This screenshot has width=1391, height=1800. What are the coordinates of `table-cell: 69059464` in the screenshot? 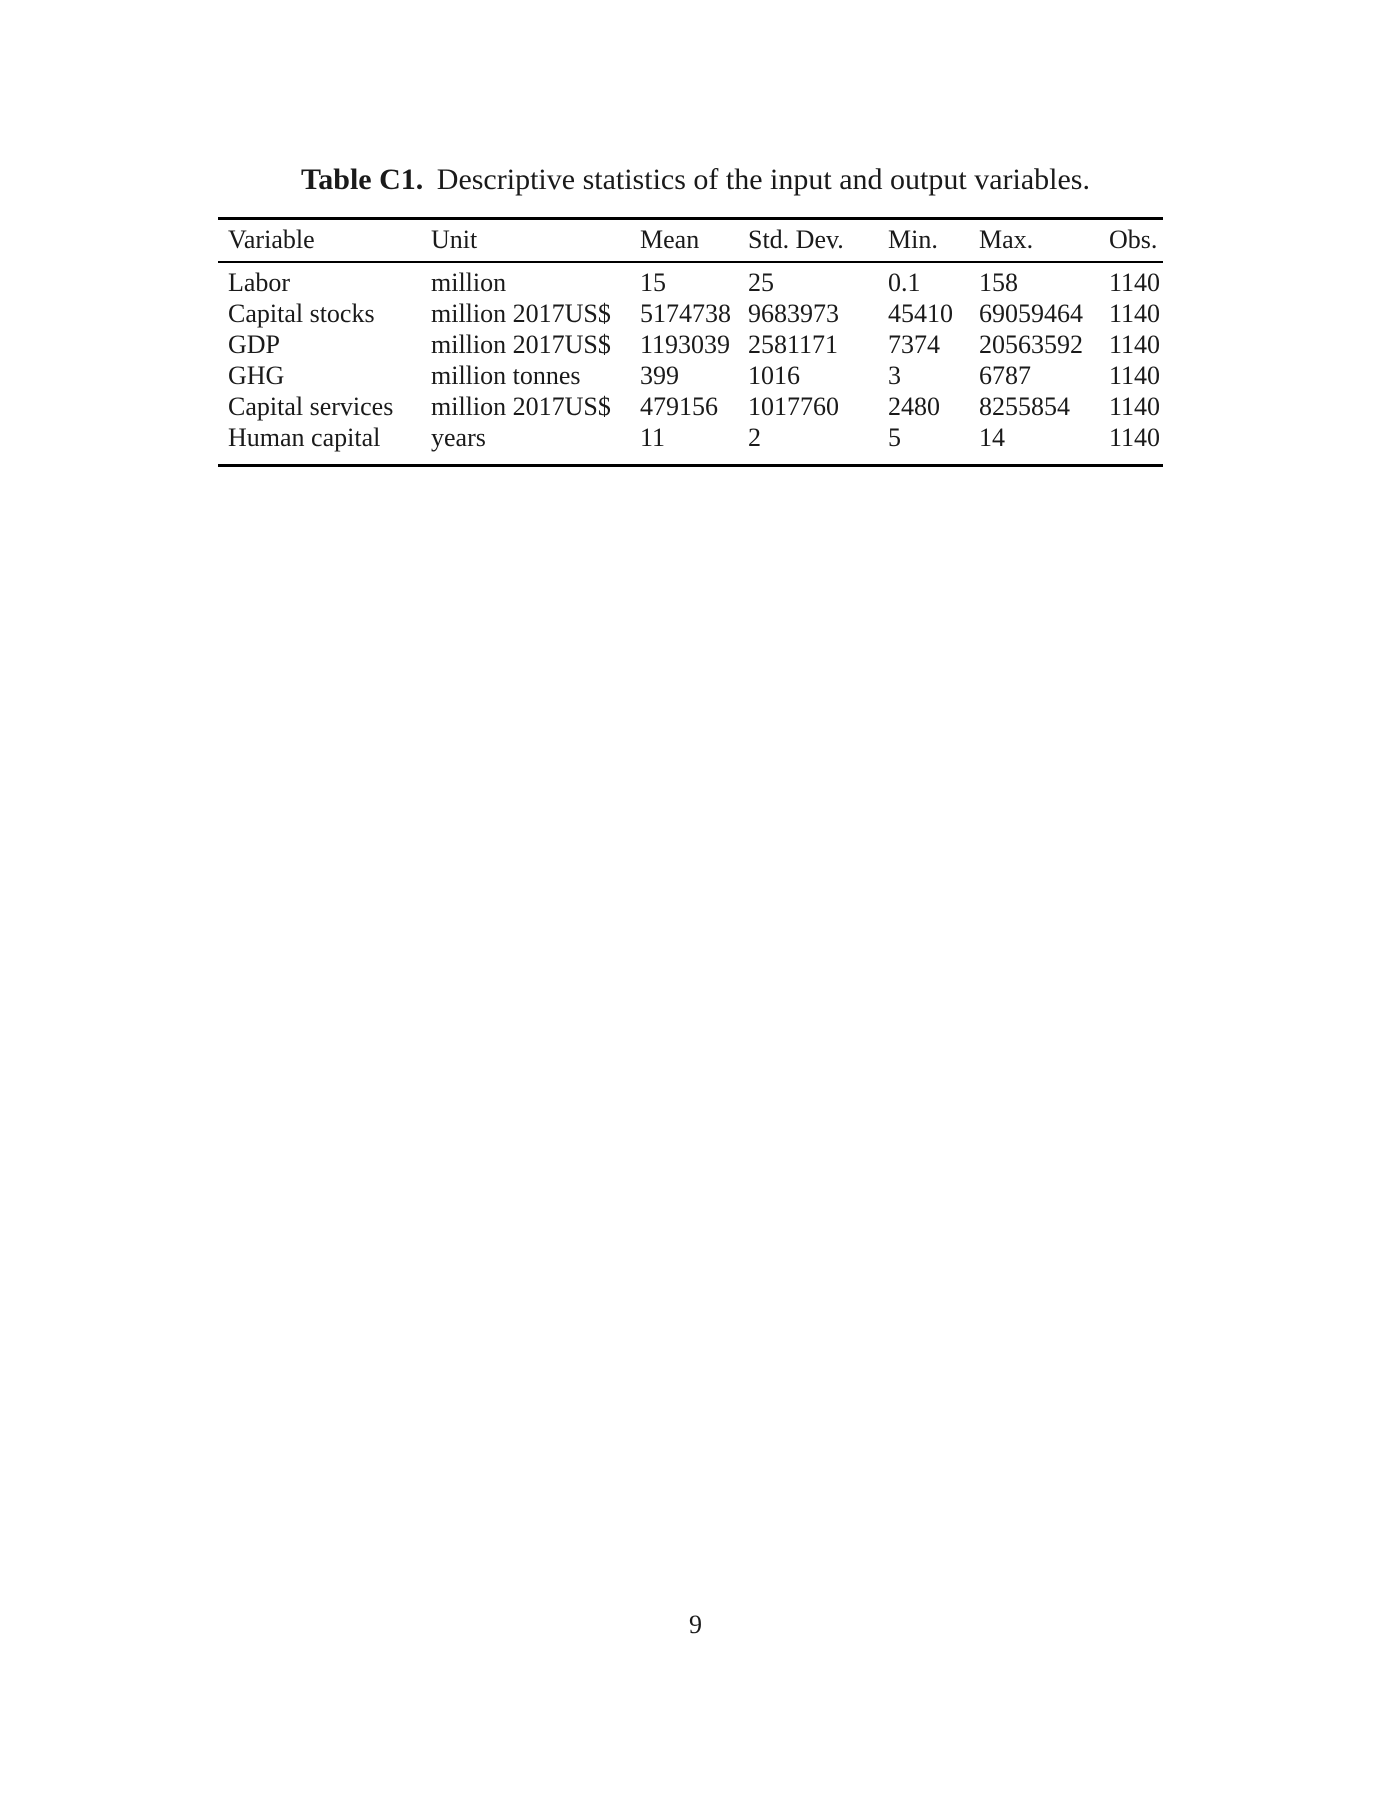 It's located at (1031, 313).